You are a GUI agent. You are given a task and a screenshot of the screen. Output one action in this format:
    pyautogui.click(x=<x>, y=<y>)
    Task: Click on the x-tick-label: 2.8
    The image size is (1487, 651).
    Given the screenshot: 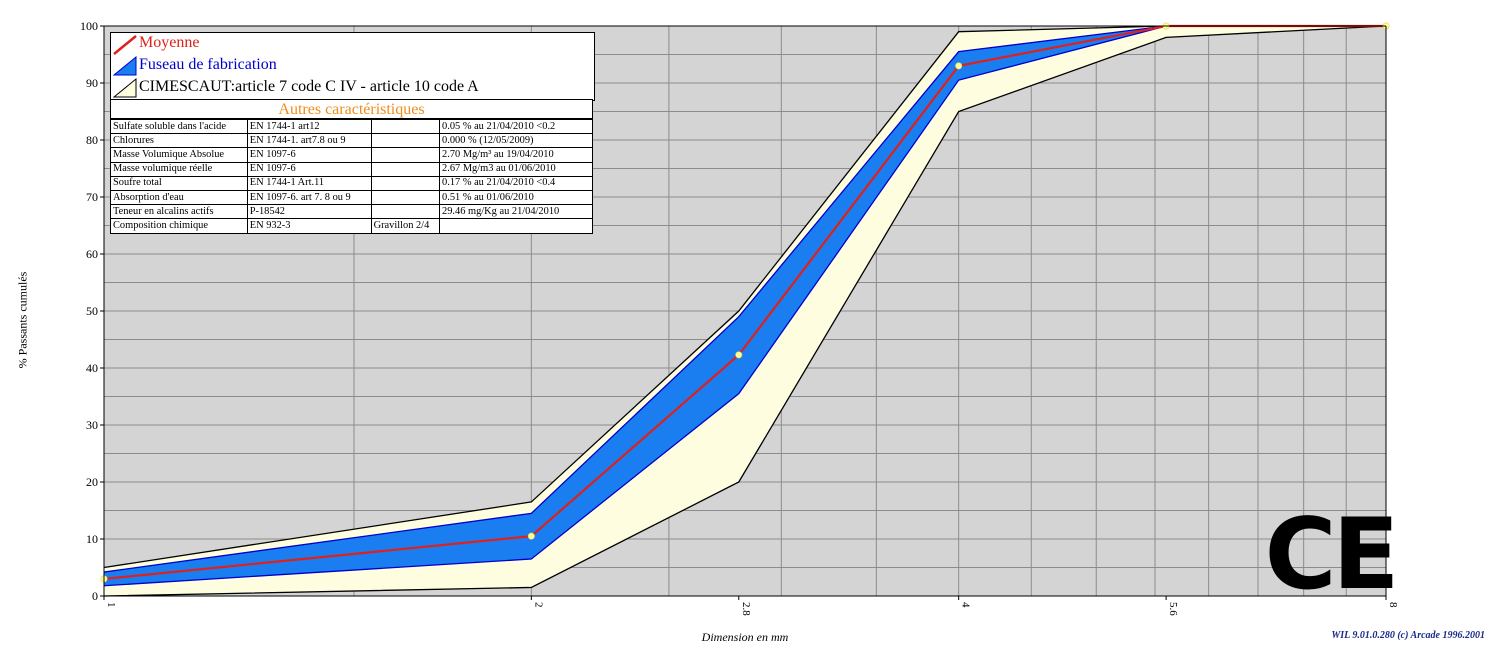 What is the action you would take?
    pyautogui.click(x=746, y=609)
    